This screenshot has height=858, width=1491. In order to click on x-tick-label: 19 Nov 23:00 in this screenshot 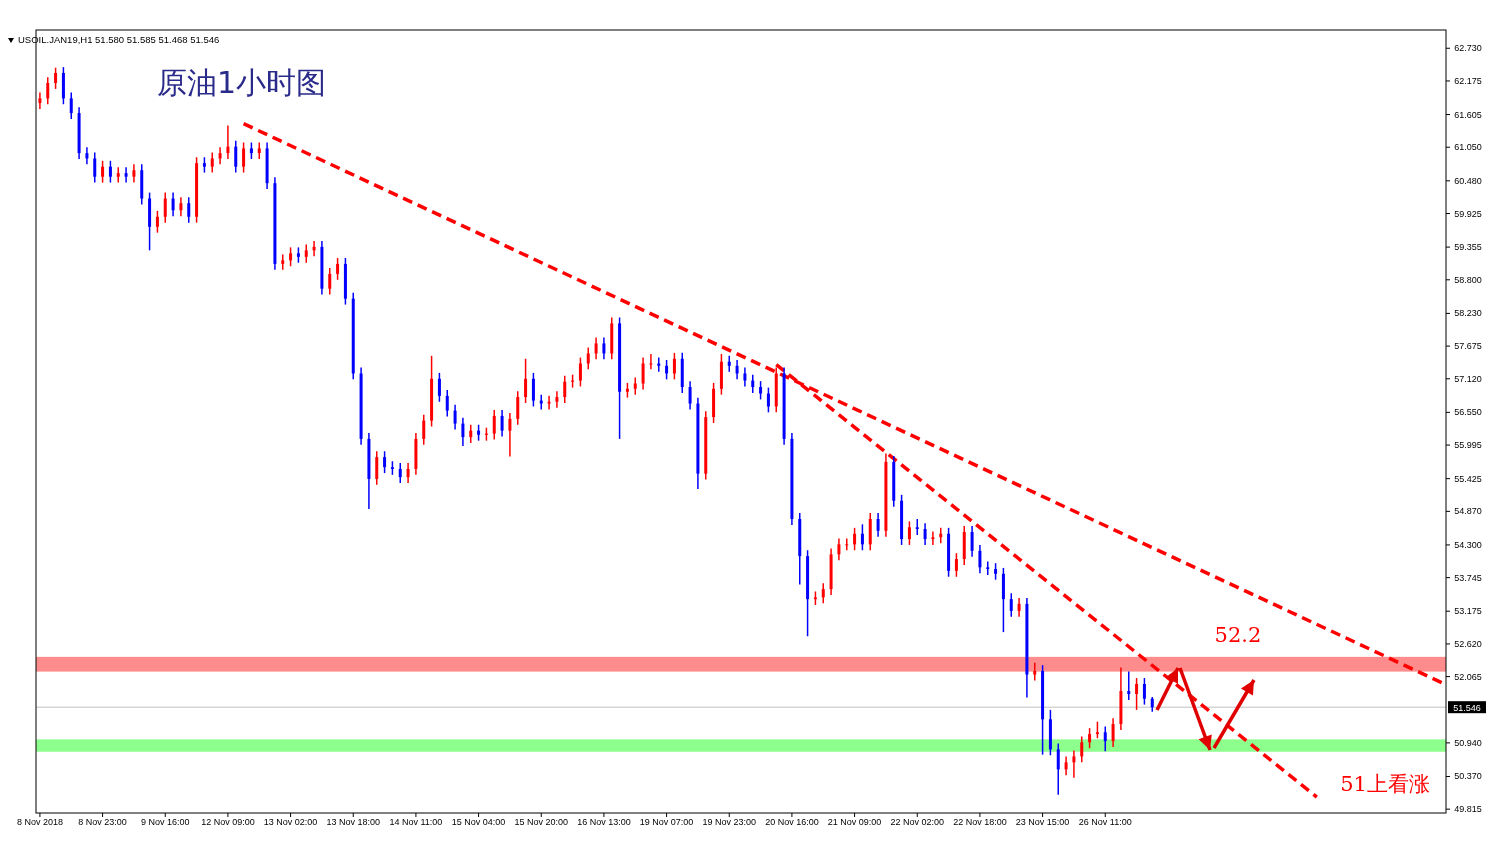, I will do `click(729, 822)`.